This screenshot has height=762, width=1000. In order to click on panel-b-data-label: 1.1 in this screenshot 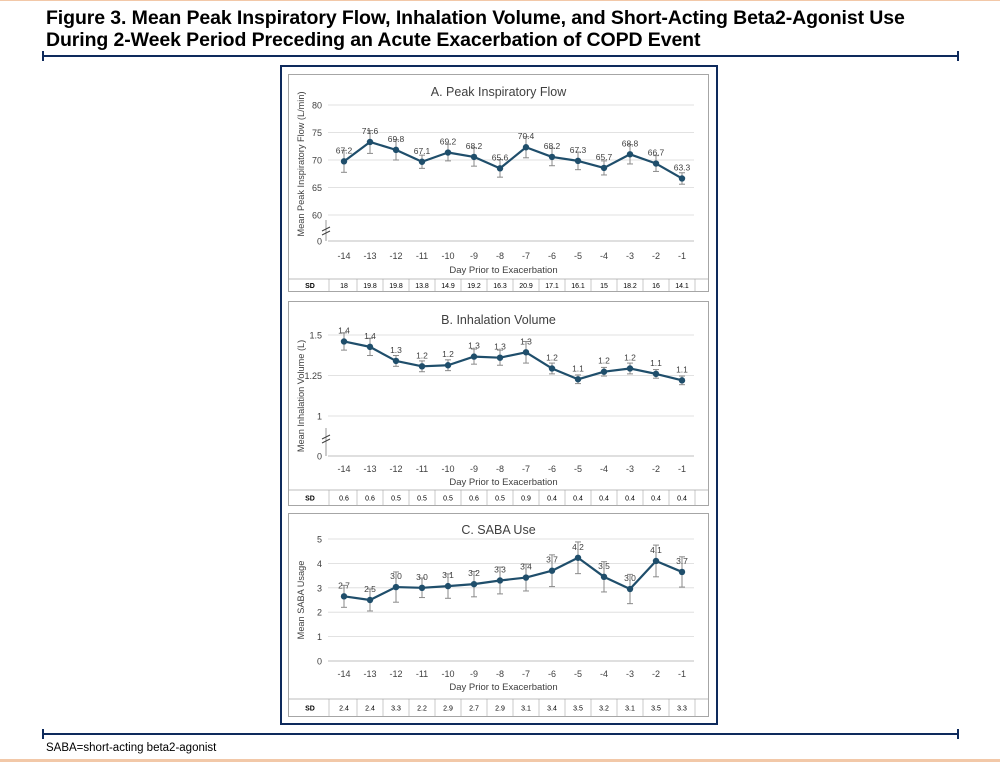, I will do `click(656, 363)`.